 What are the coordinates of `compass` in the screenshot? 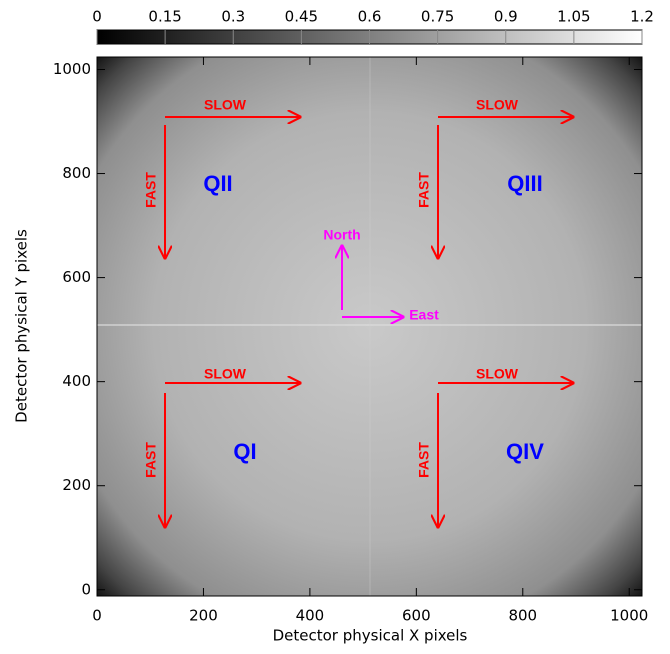 It's located at (372, 281).